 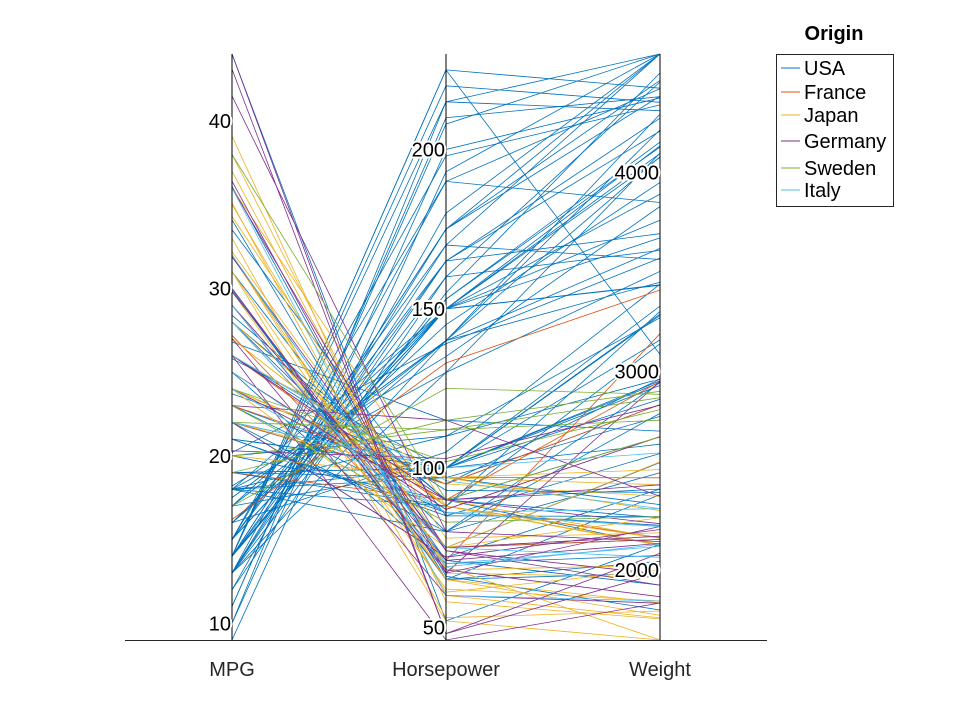 What do you see at coordinates (637, 174) in the screenshot?
I see `tick-label-weight-4000: 4000` at bounding box center [637, 174].